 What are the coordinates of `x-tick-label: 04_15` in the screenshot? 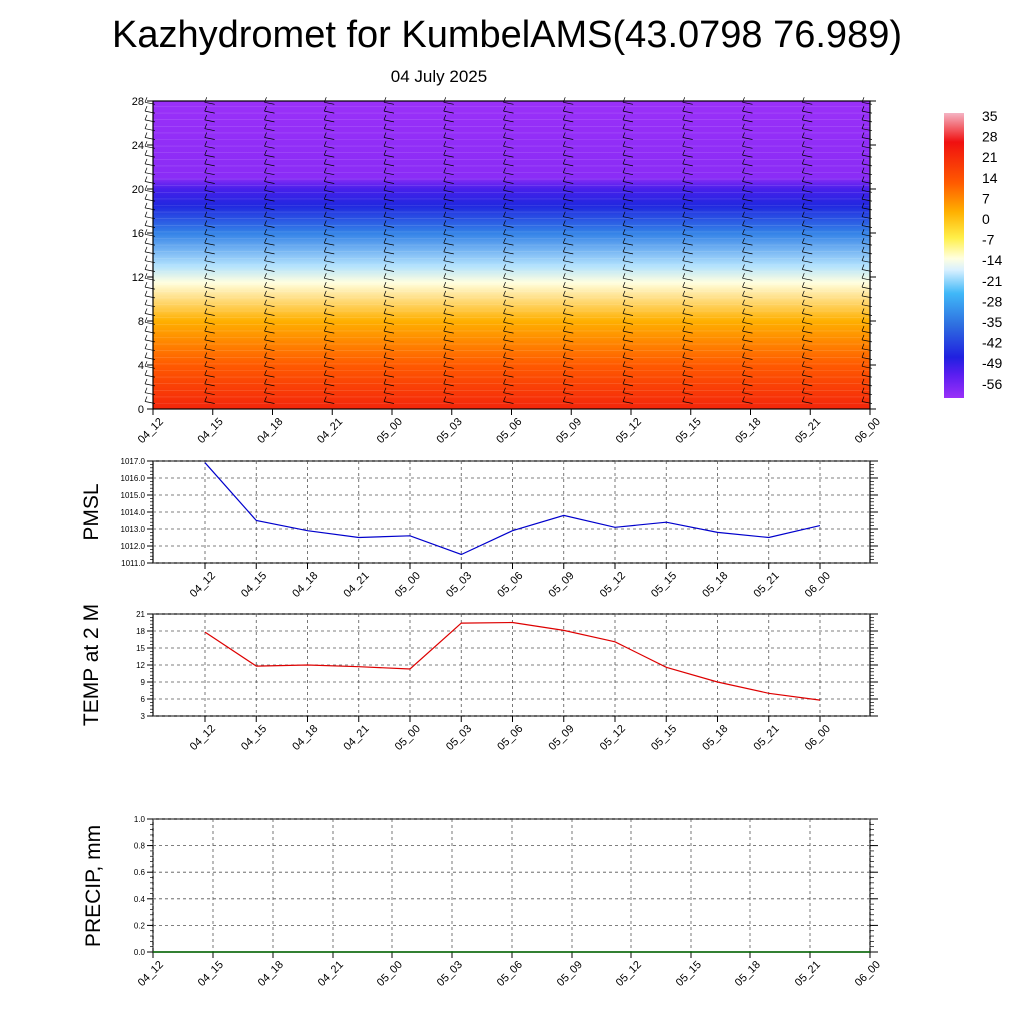 It's located at (211, 974).